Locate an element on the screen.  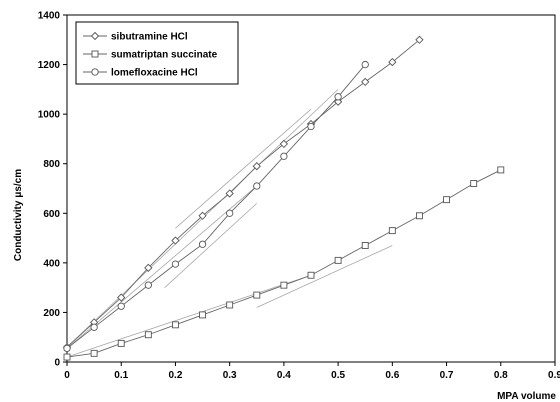
x-tick-label: 0.5 is located at coordinates (338, 375).